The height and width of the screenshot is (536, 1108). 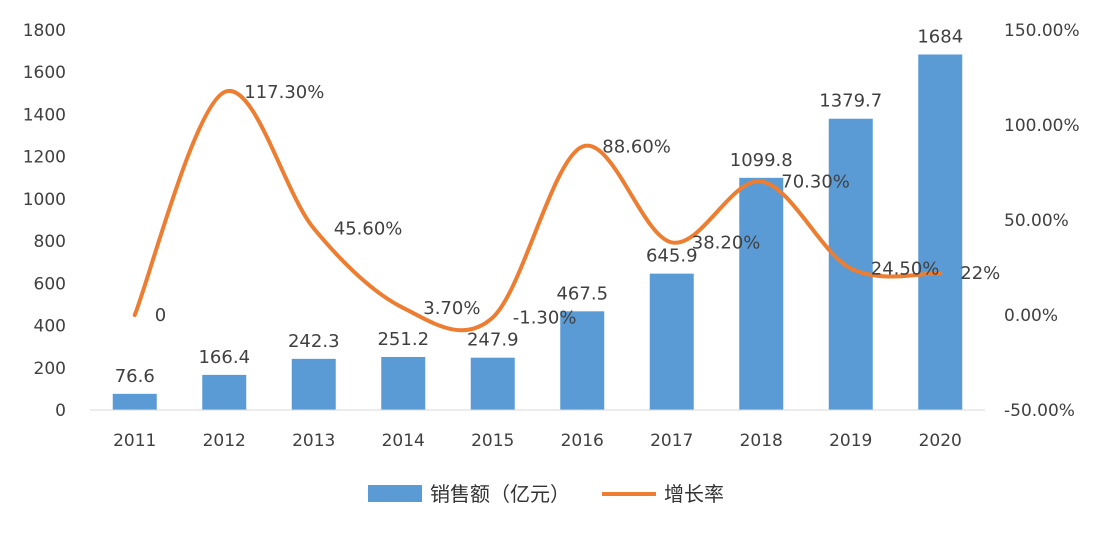 What do you see at coordinates (403, 441) in the screenshot?
I see `x-tick-2014: 2014` at bounding box center [403, 441].